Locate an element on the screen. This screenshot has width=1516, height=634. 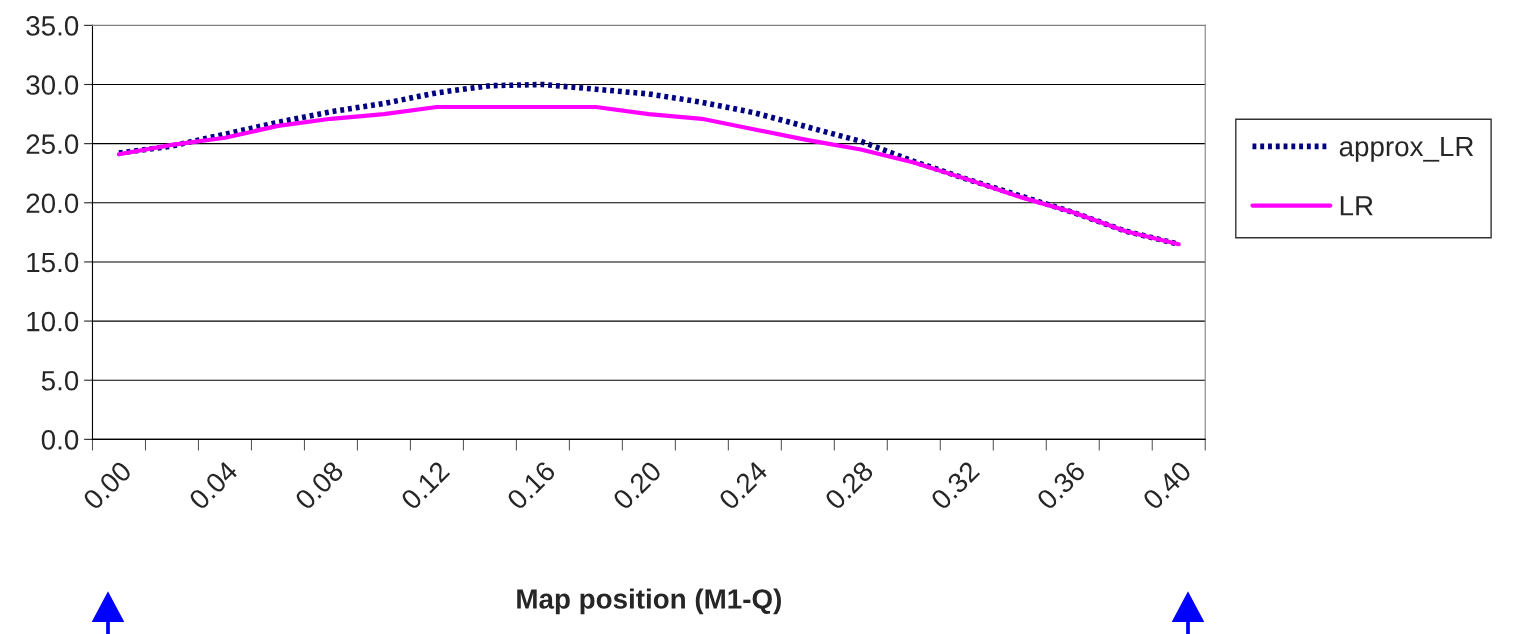
y-tick-label: 10.0 is located at coordinates (53, 321).